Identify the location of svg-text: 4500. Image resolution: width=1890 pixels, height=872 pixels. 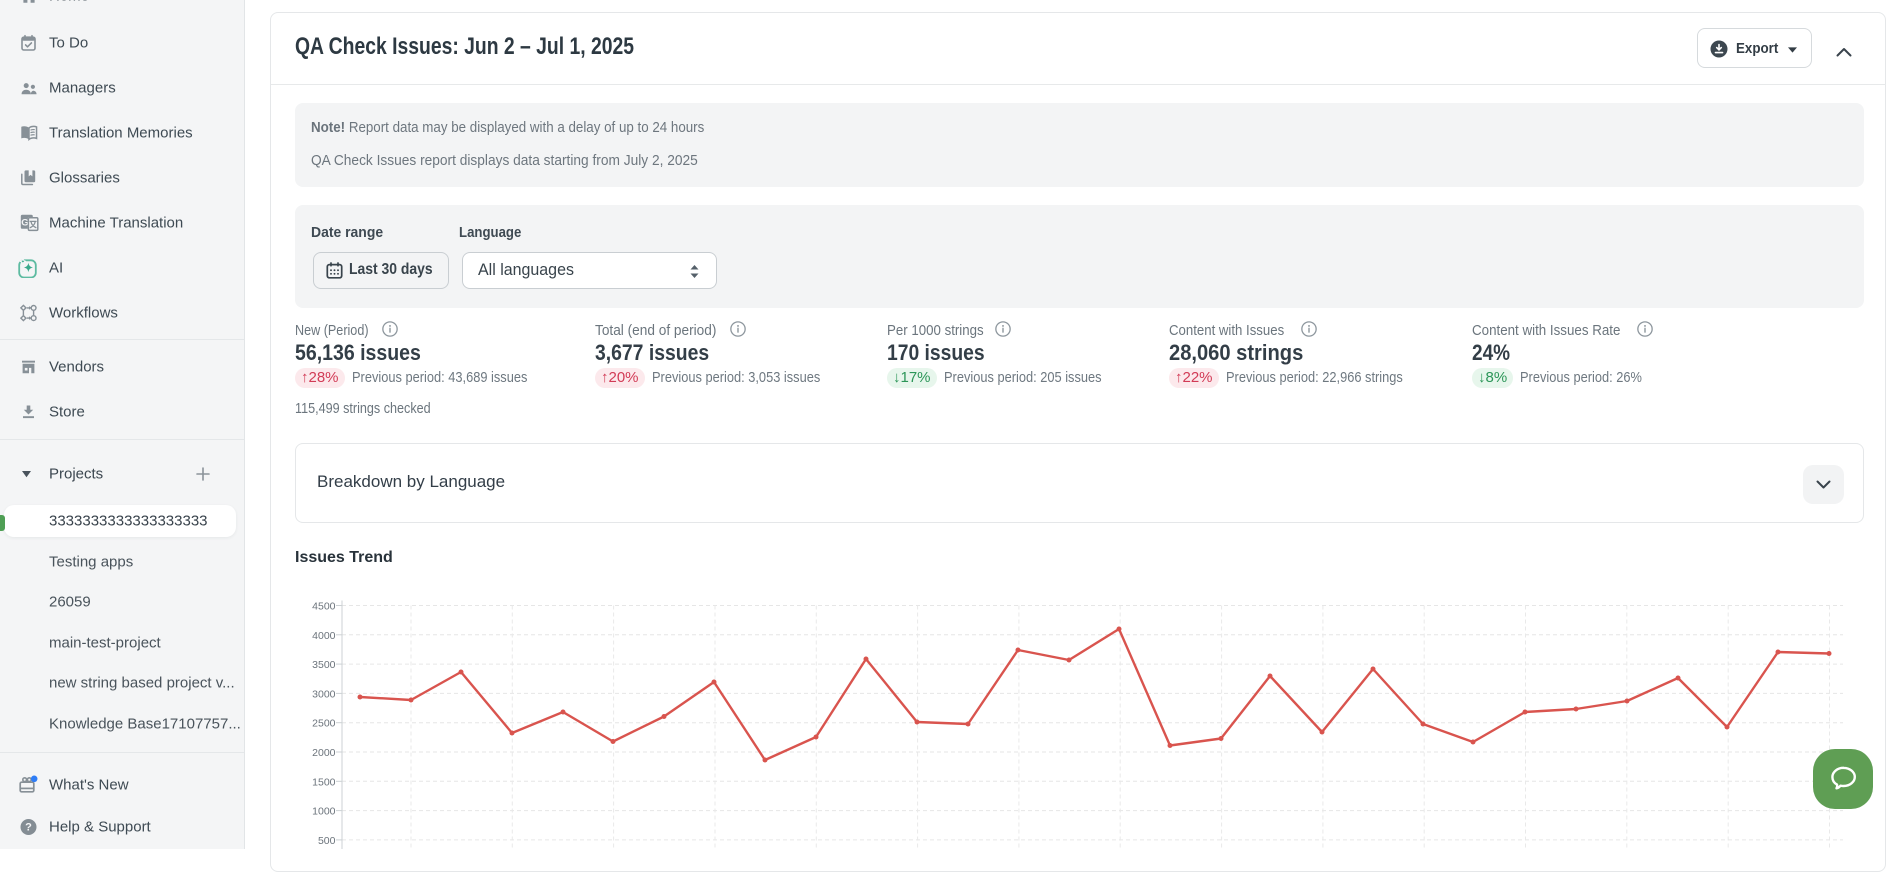
(324, 607).